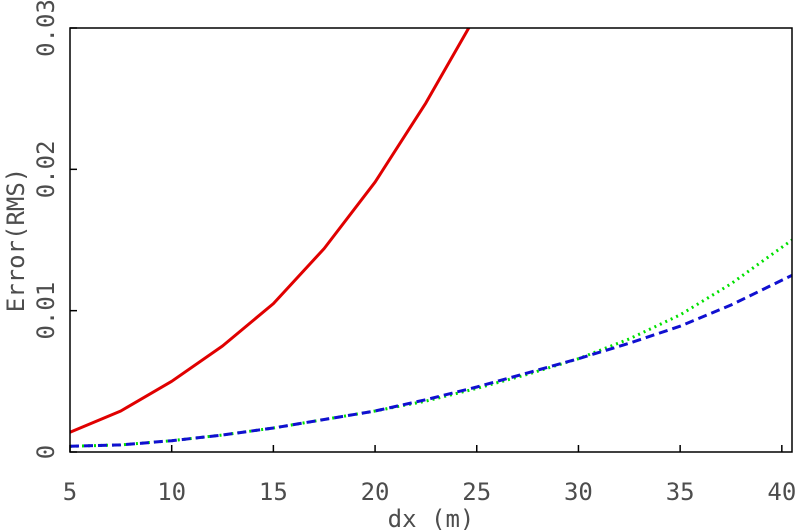 This screenshot has height=532, width=796. Describe the element at coordinates (273, 492) in the screenshot. I see `x-tick-label: 15` at that location.